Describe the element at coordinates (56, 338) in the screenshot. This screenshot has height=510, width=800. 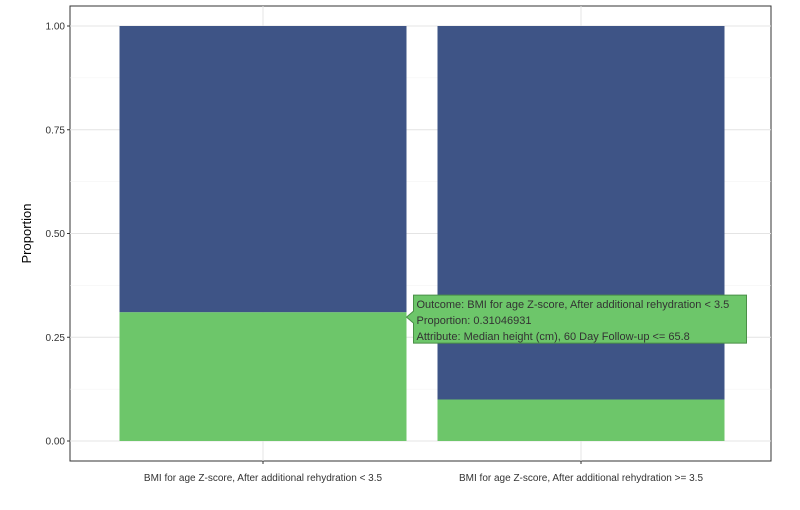
I see `y-tick-label: 0.25` at that location.